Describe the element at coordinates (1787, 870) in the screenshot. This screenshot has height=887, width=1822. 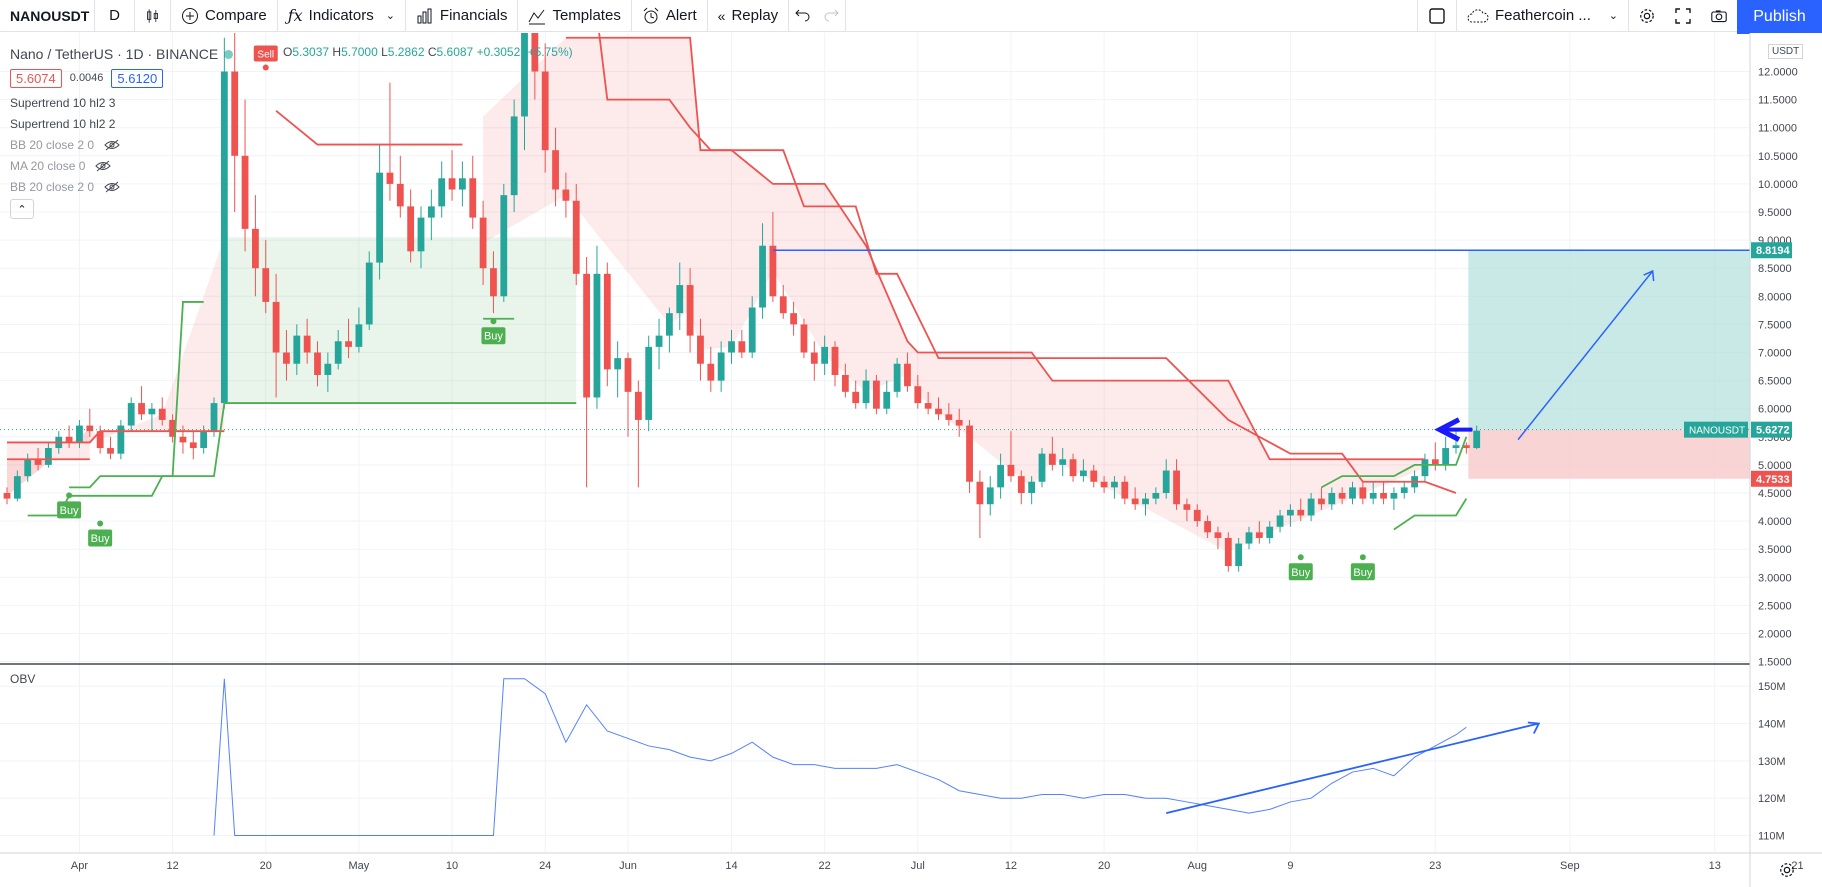
I see `time-settings-button` at that location.